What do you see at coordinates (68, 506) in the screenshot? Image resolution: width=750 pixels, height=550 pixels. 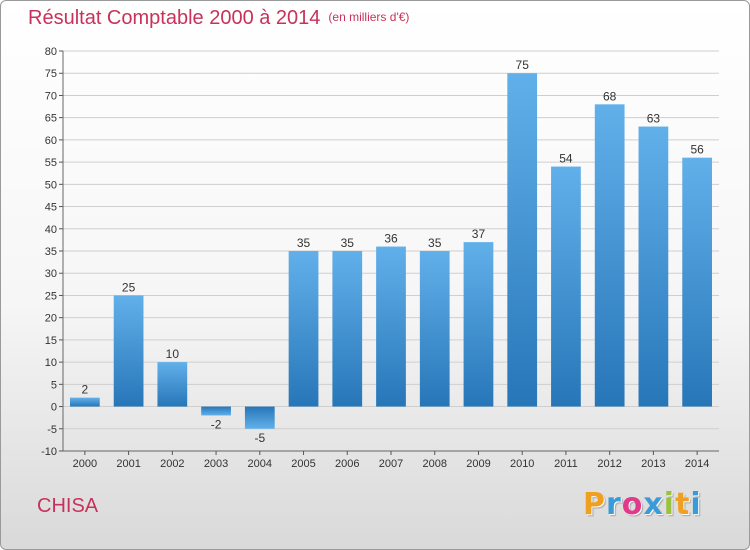 I see `commune-name: CHISA` at bounding box center [68, 506].